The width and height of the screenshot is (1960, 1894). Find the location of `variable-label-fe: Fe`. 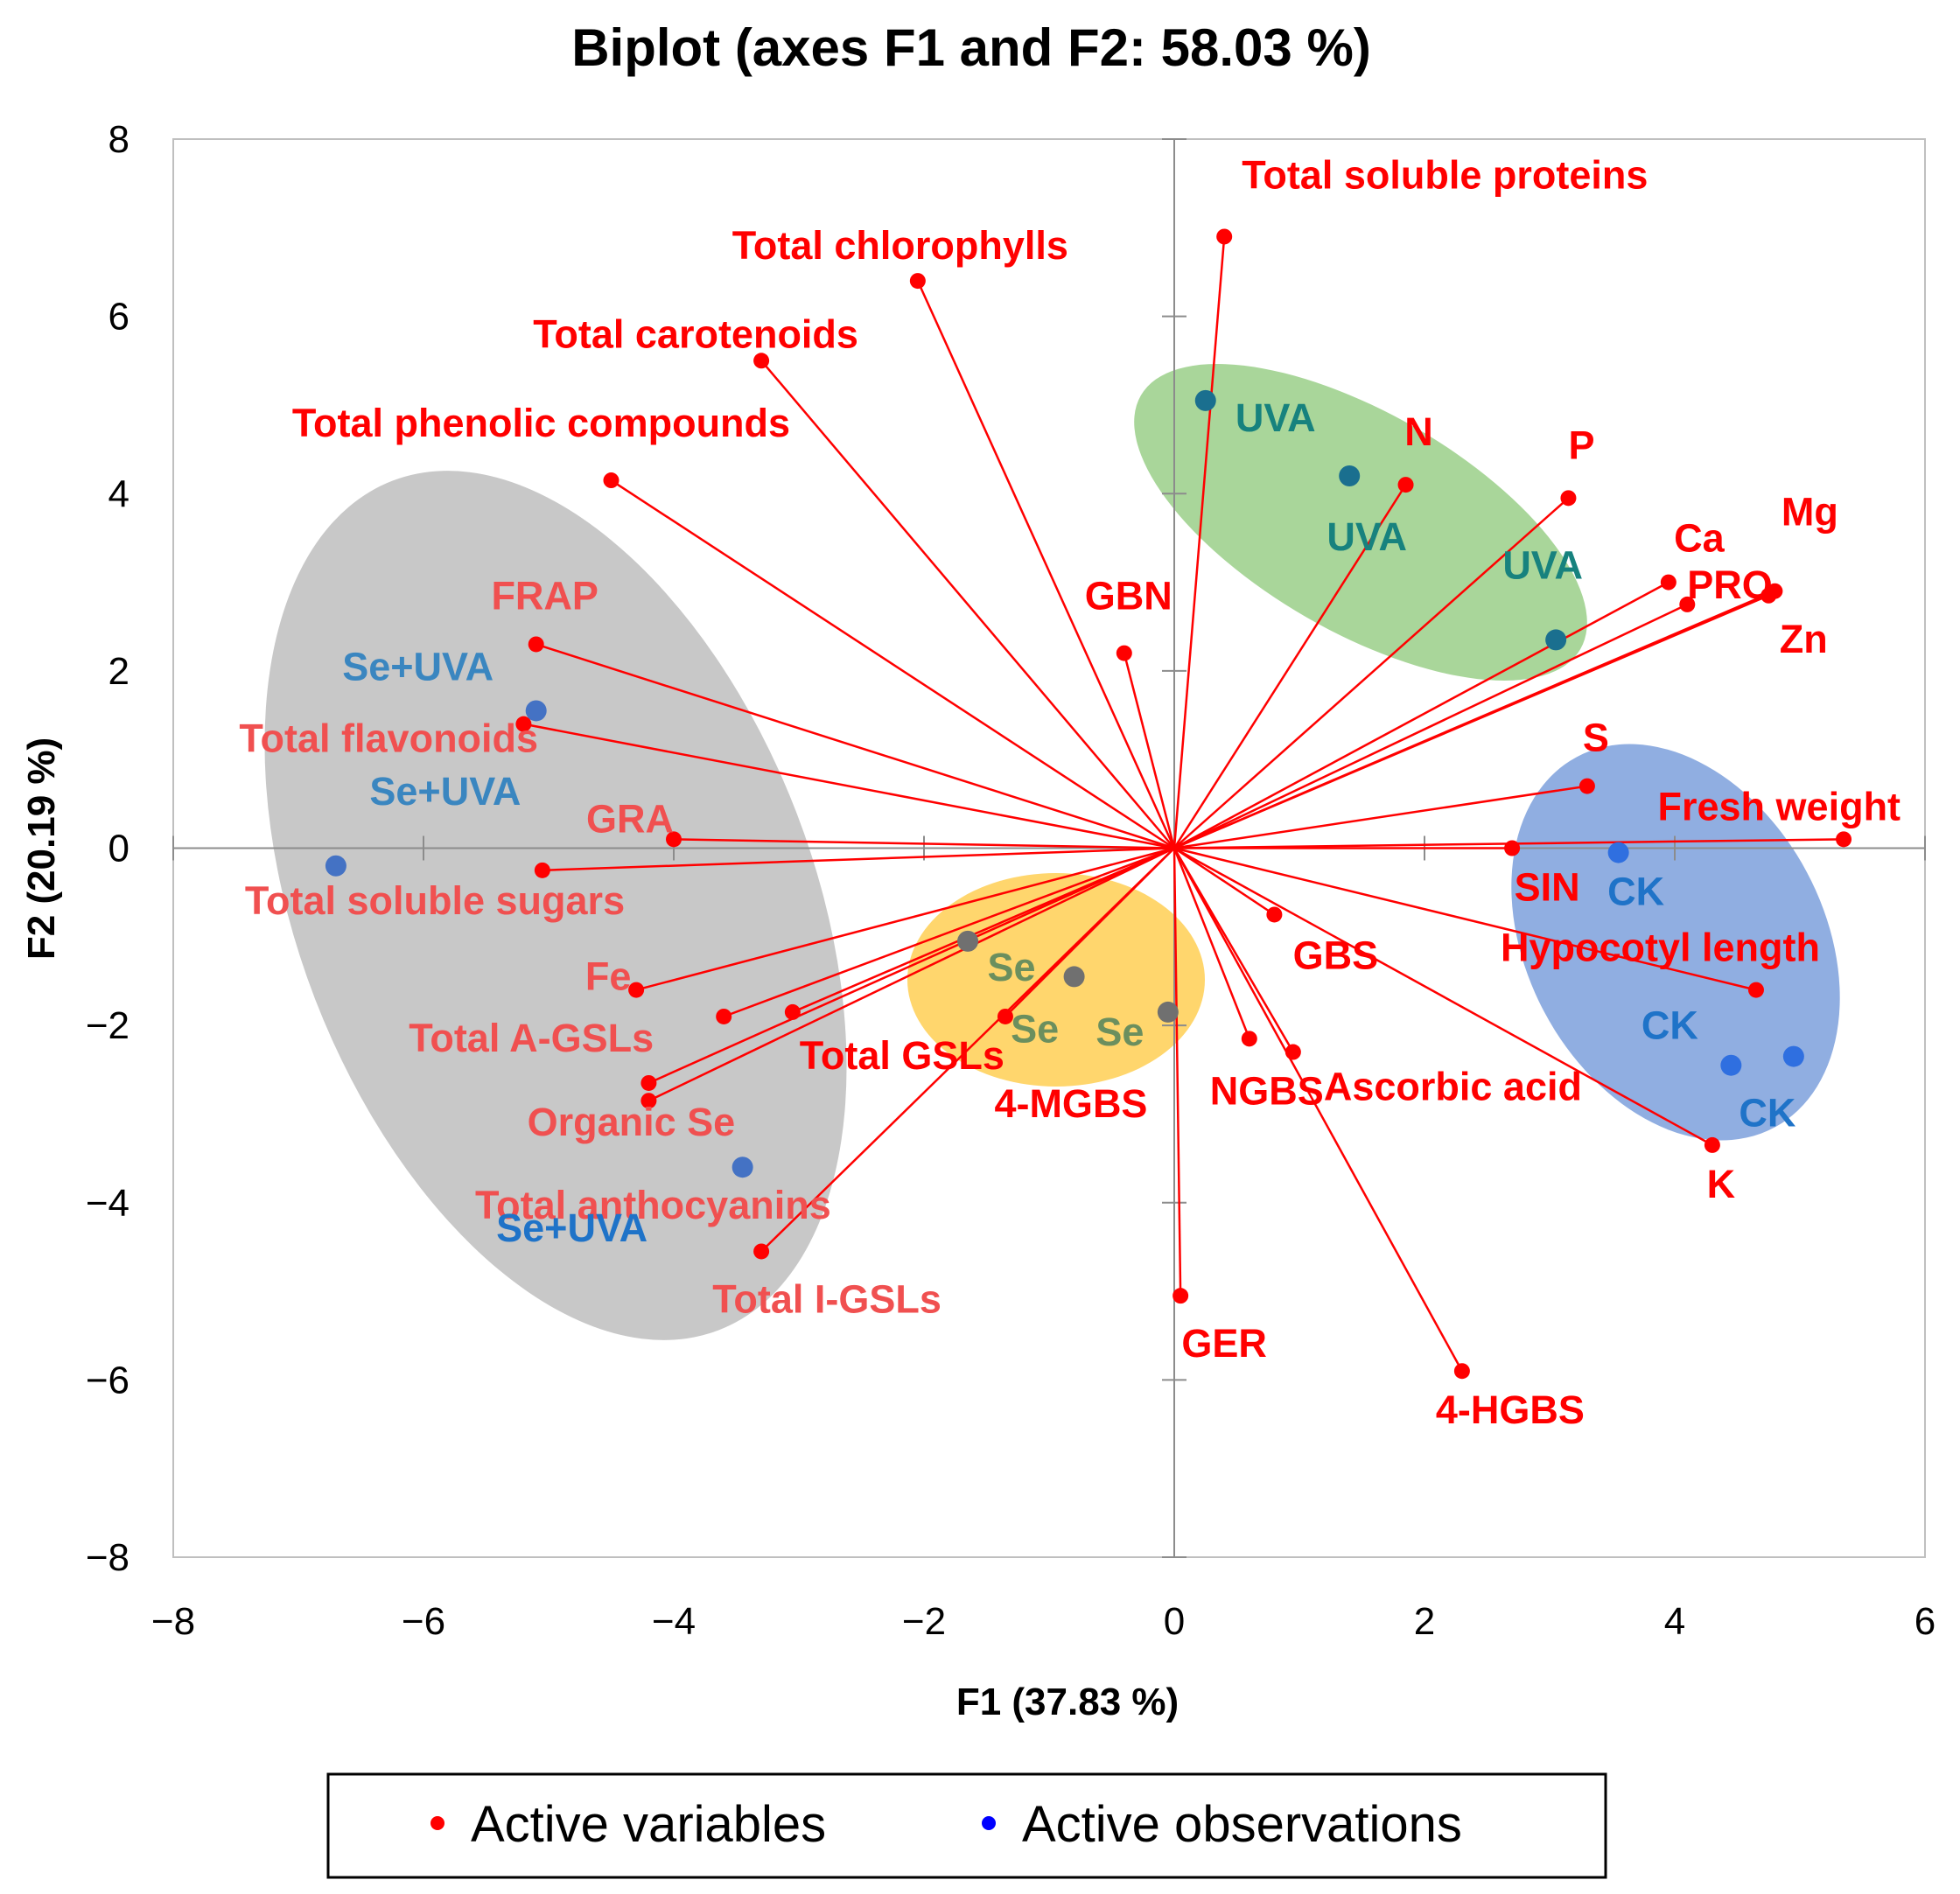

variable-label-fe: Fe is located at coordinates (608, 976).